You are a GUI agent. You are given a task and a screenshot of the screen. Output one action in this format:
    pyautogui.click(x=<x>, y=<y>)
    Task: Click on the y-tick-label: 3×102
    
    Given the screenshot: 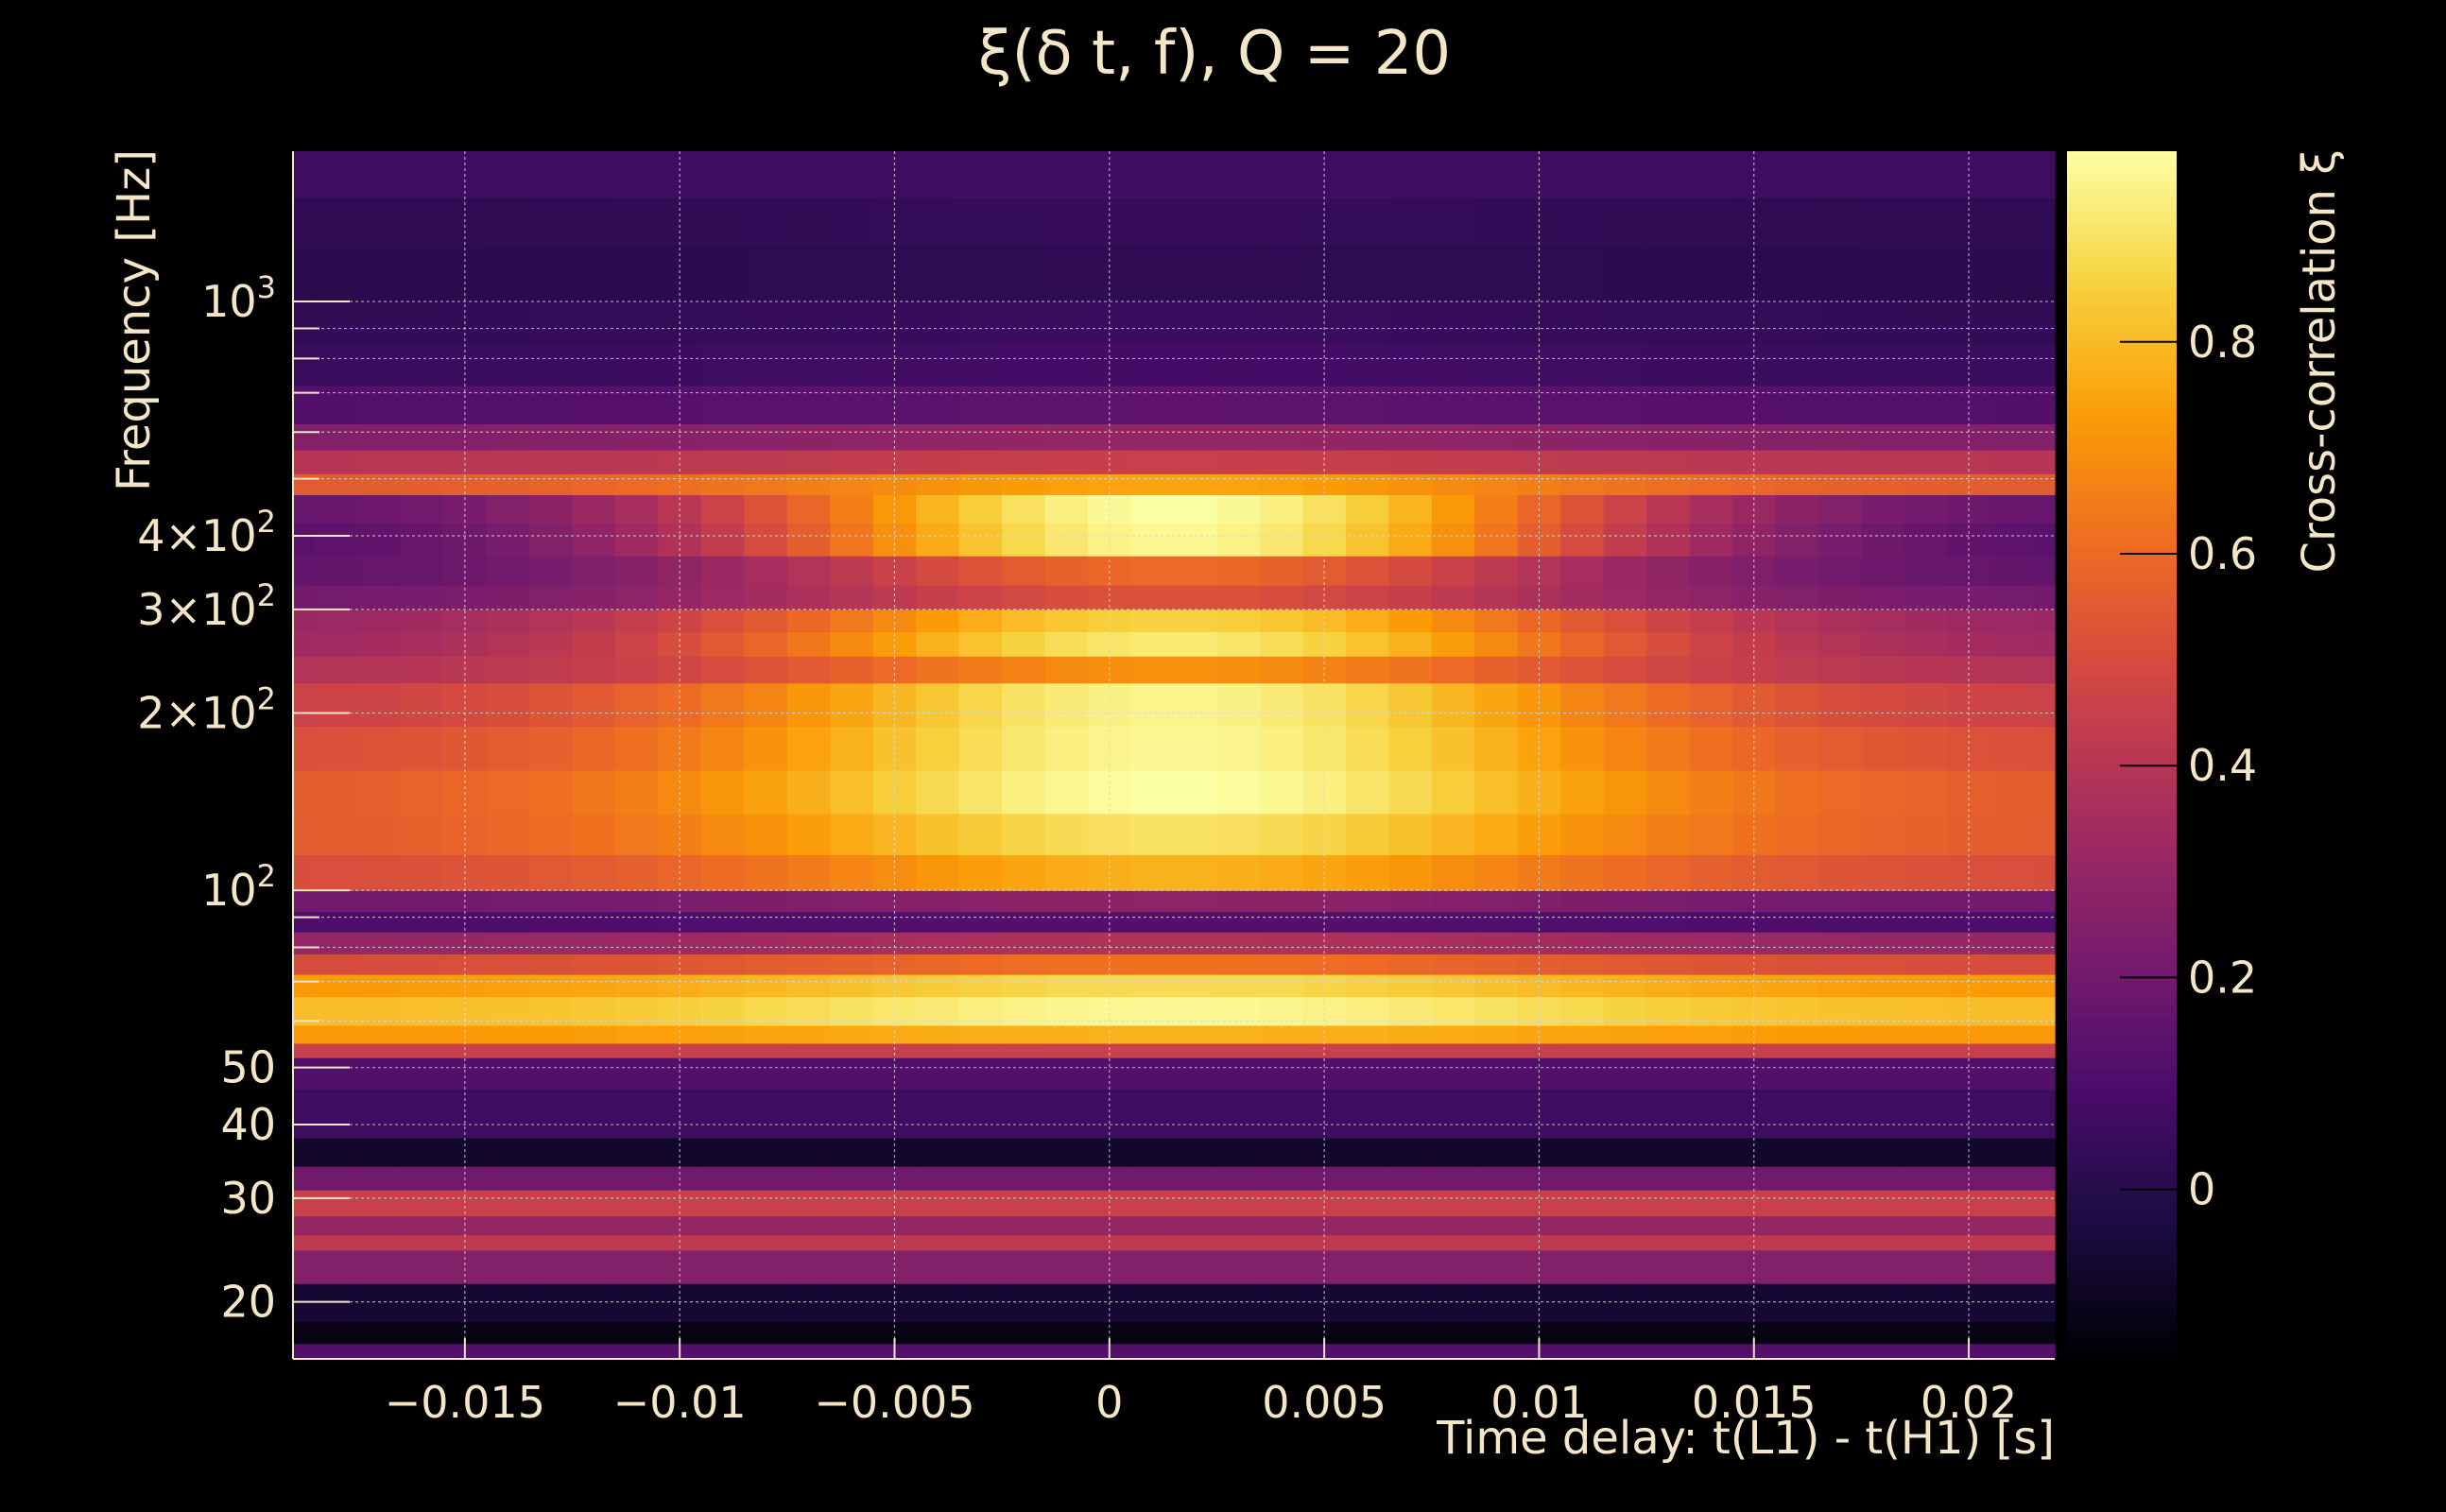 What is the action you would take?
    pyautogui.click(x=207, y=606)
    